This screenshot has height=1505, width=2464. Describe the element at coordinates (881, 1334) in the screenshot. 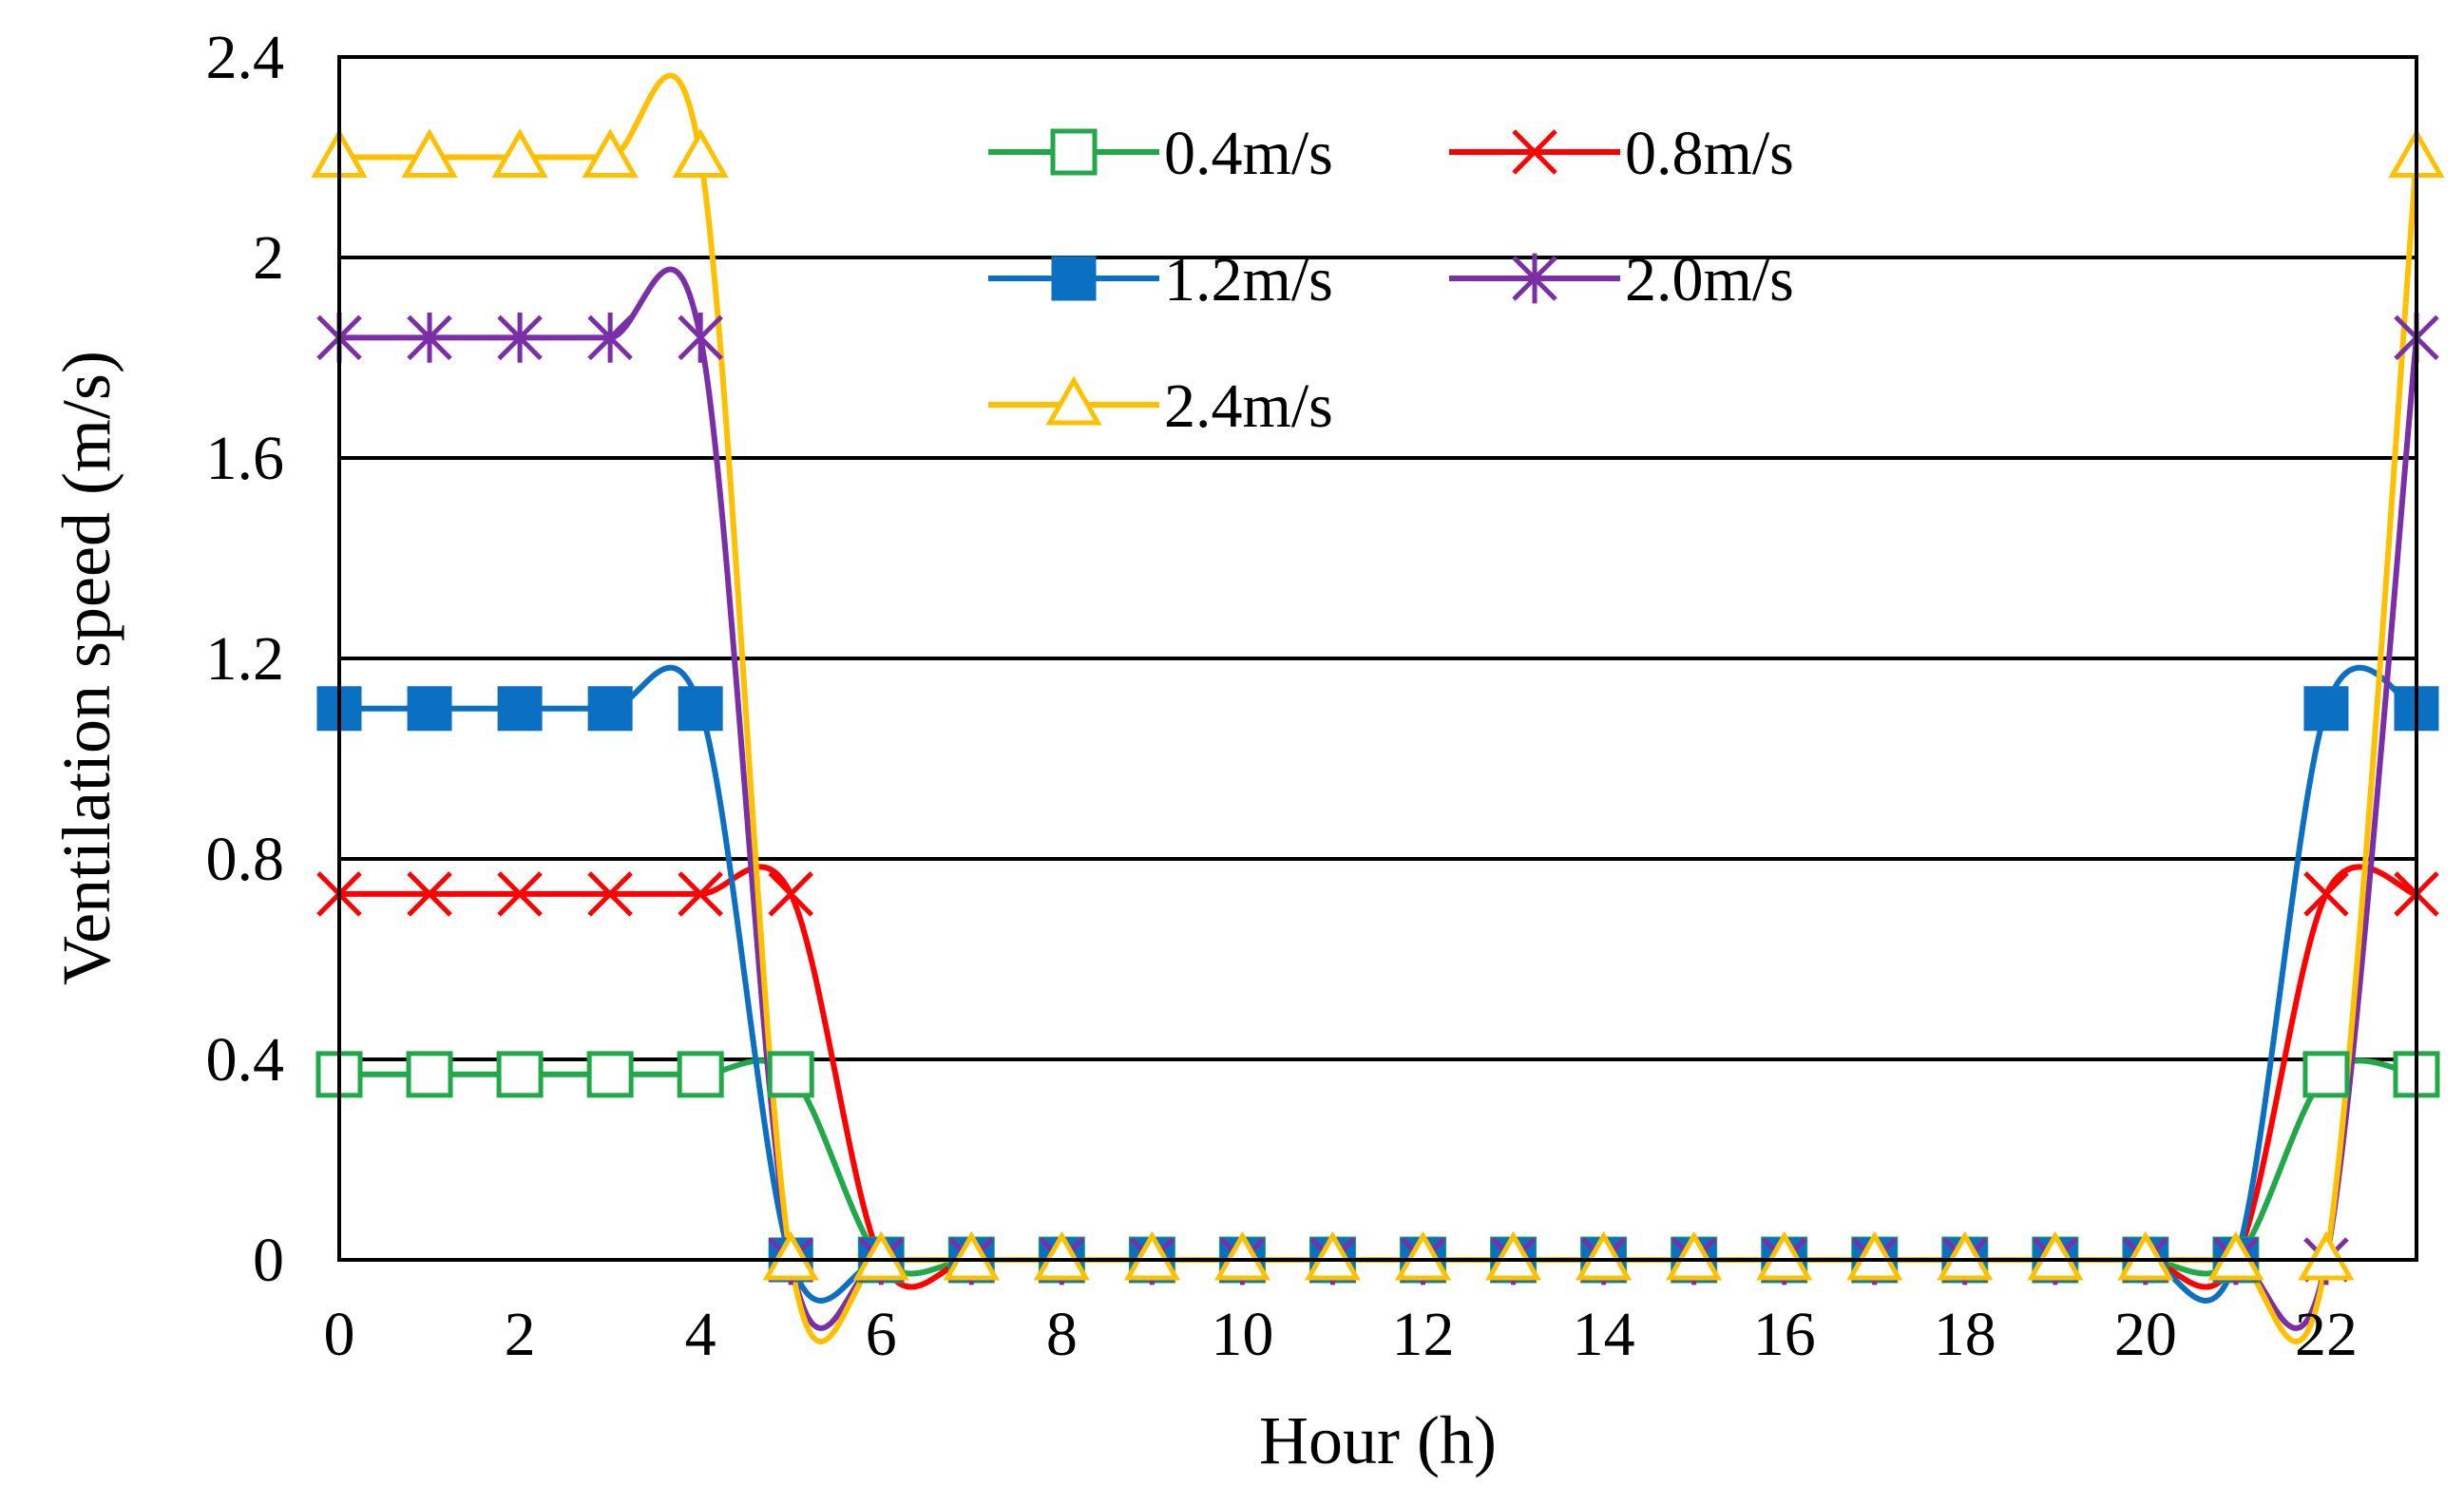

I see `x-tick-label: 6` at that location.